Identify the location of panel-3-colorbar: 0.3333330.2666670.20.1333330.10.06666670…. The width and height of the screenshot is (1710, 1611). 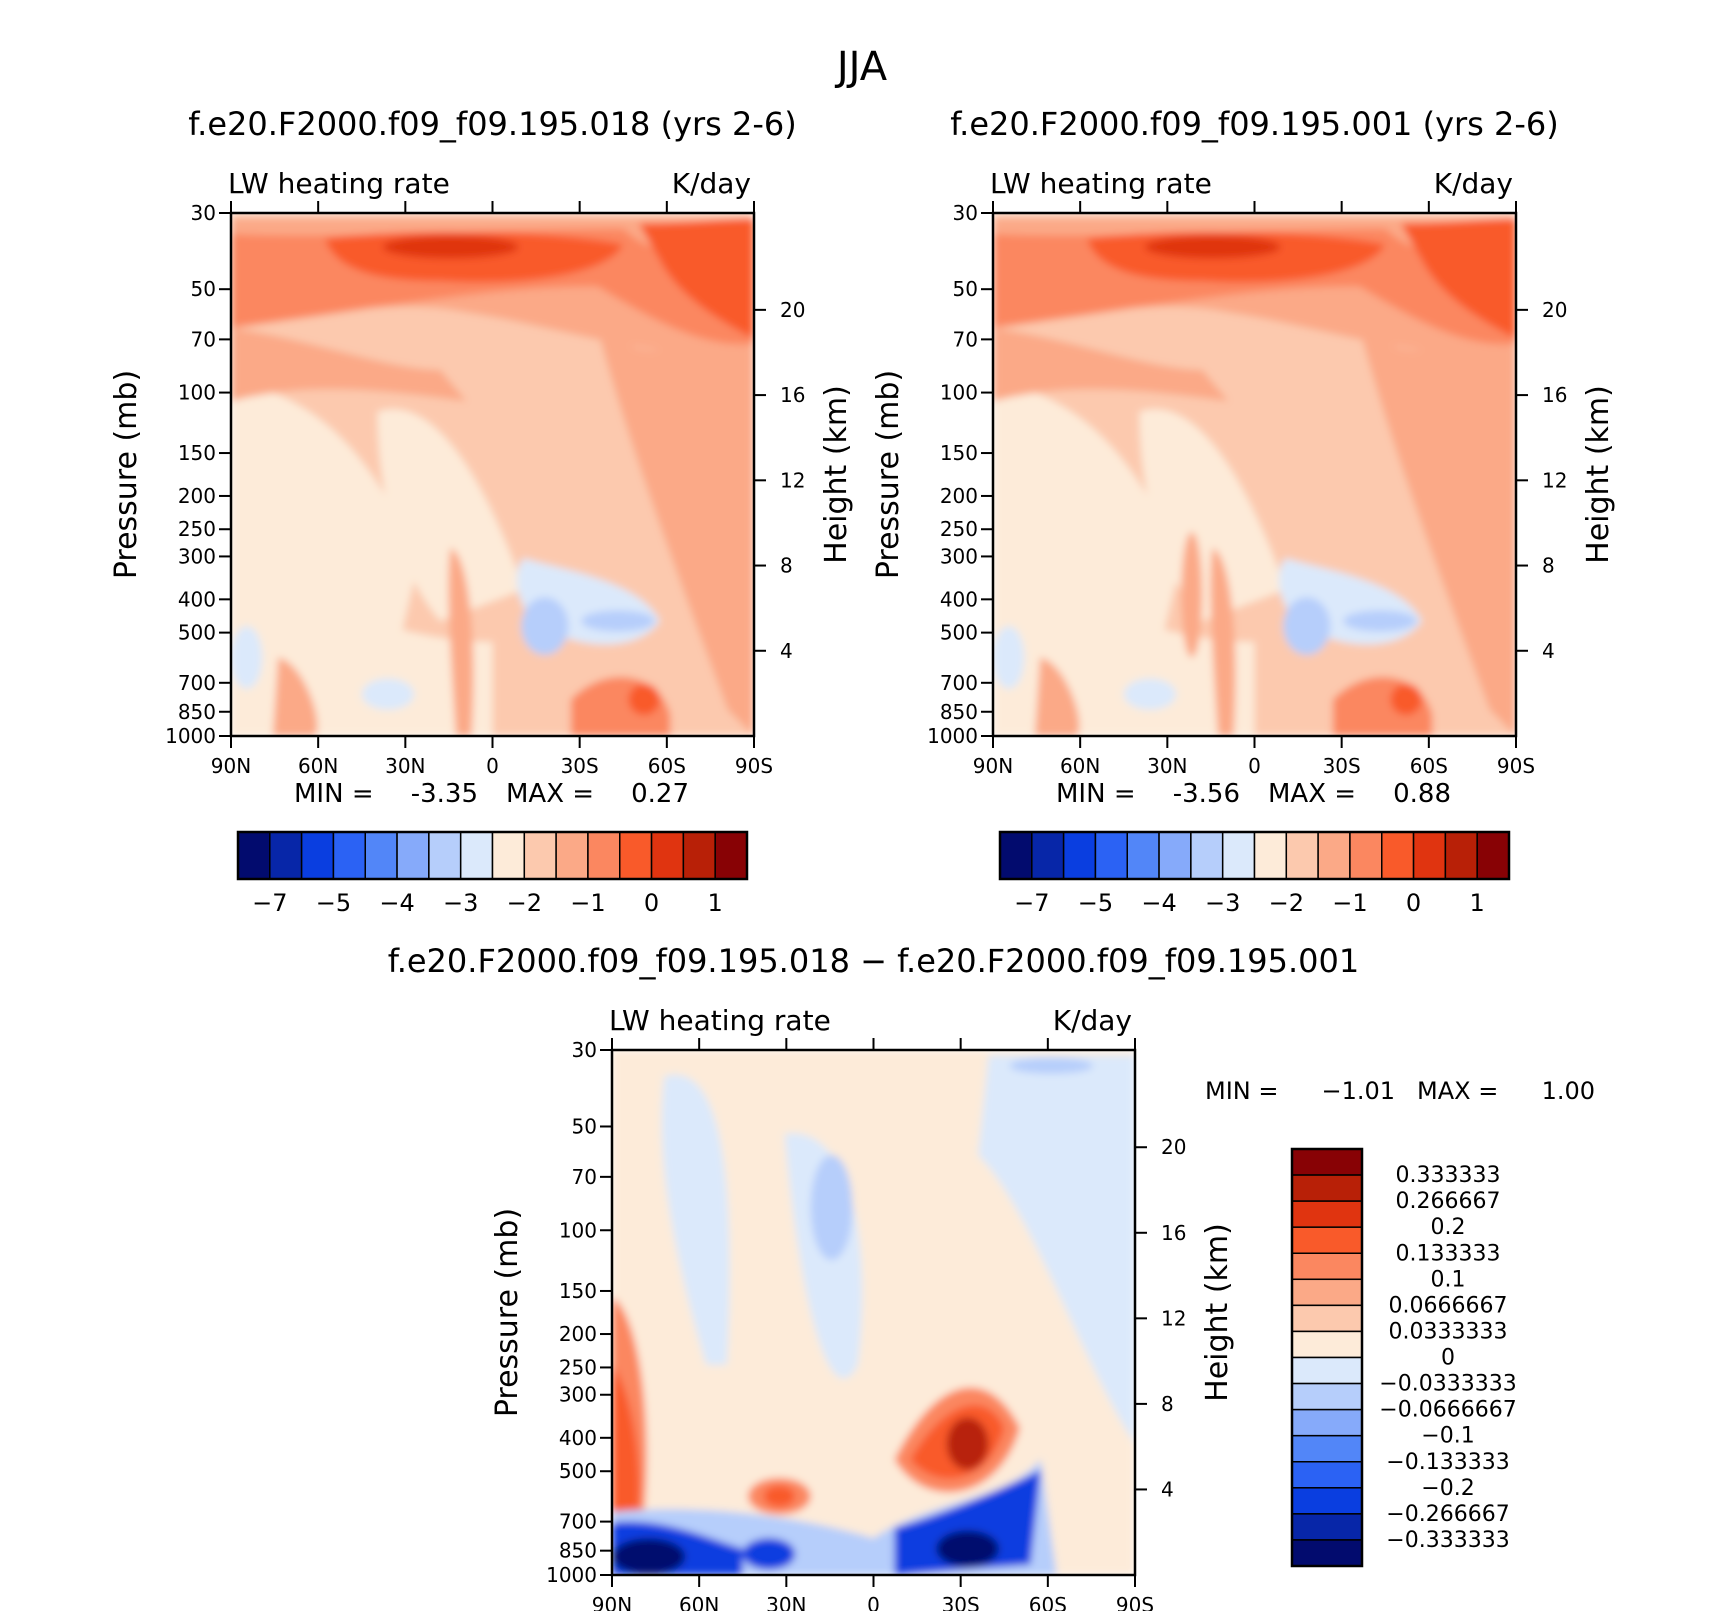
(1403, 1357).